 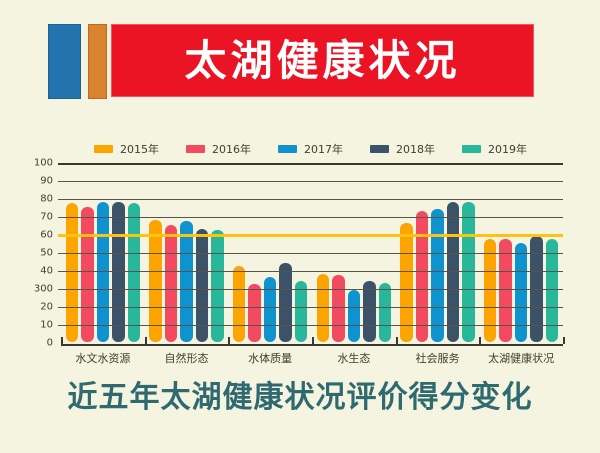 I want to click on legend-item-2018年: 2018年, so click(x=402, y=149).